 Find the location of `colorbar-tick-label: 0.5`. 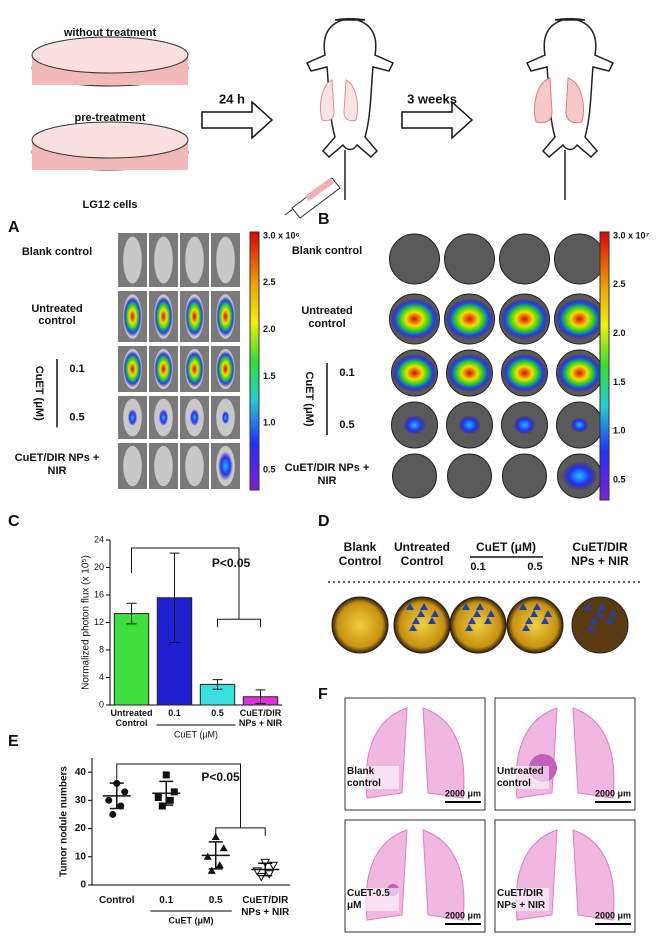

colorbar-tick-label: 0.5 is located at coordinates (269, 469).